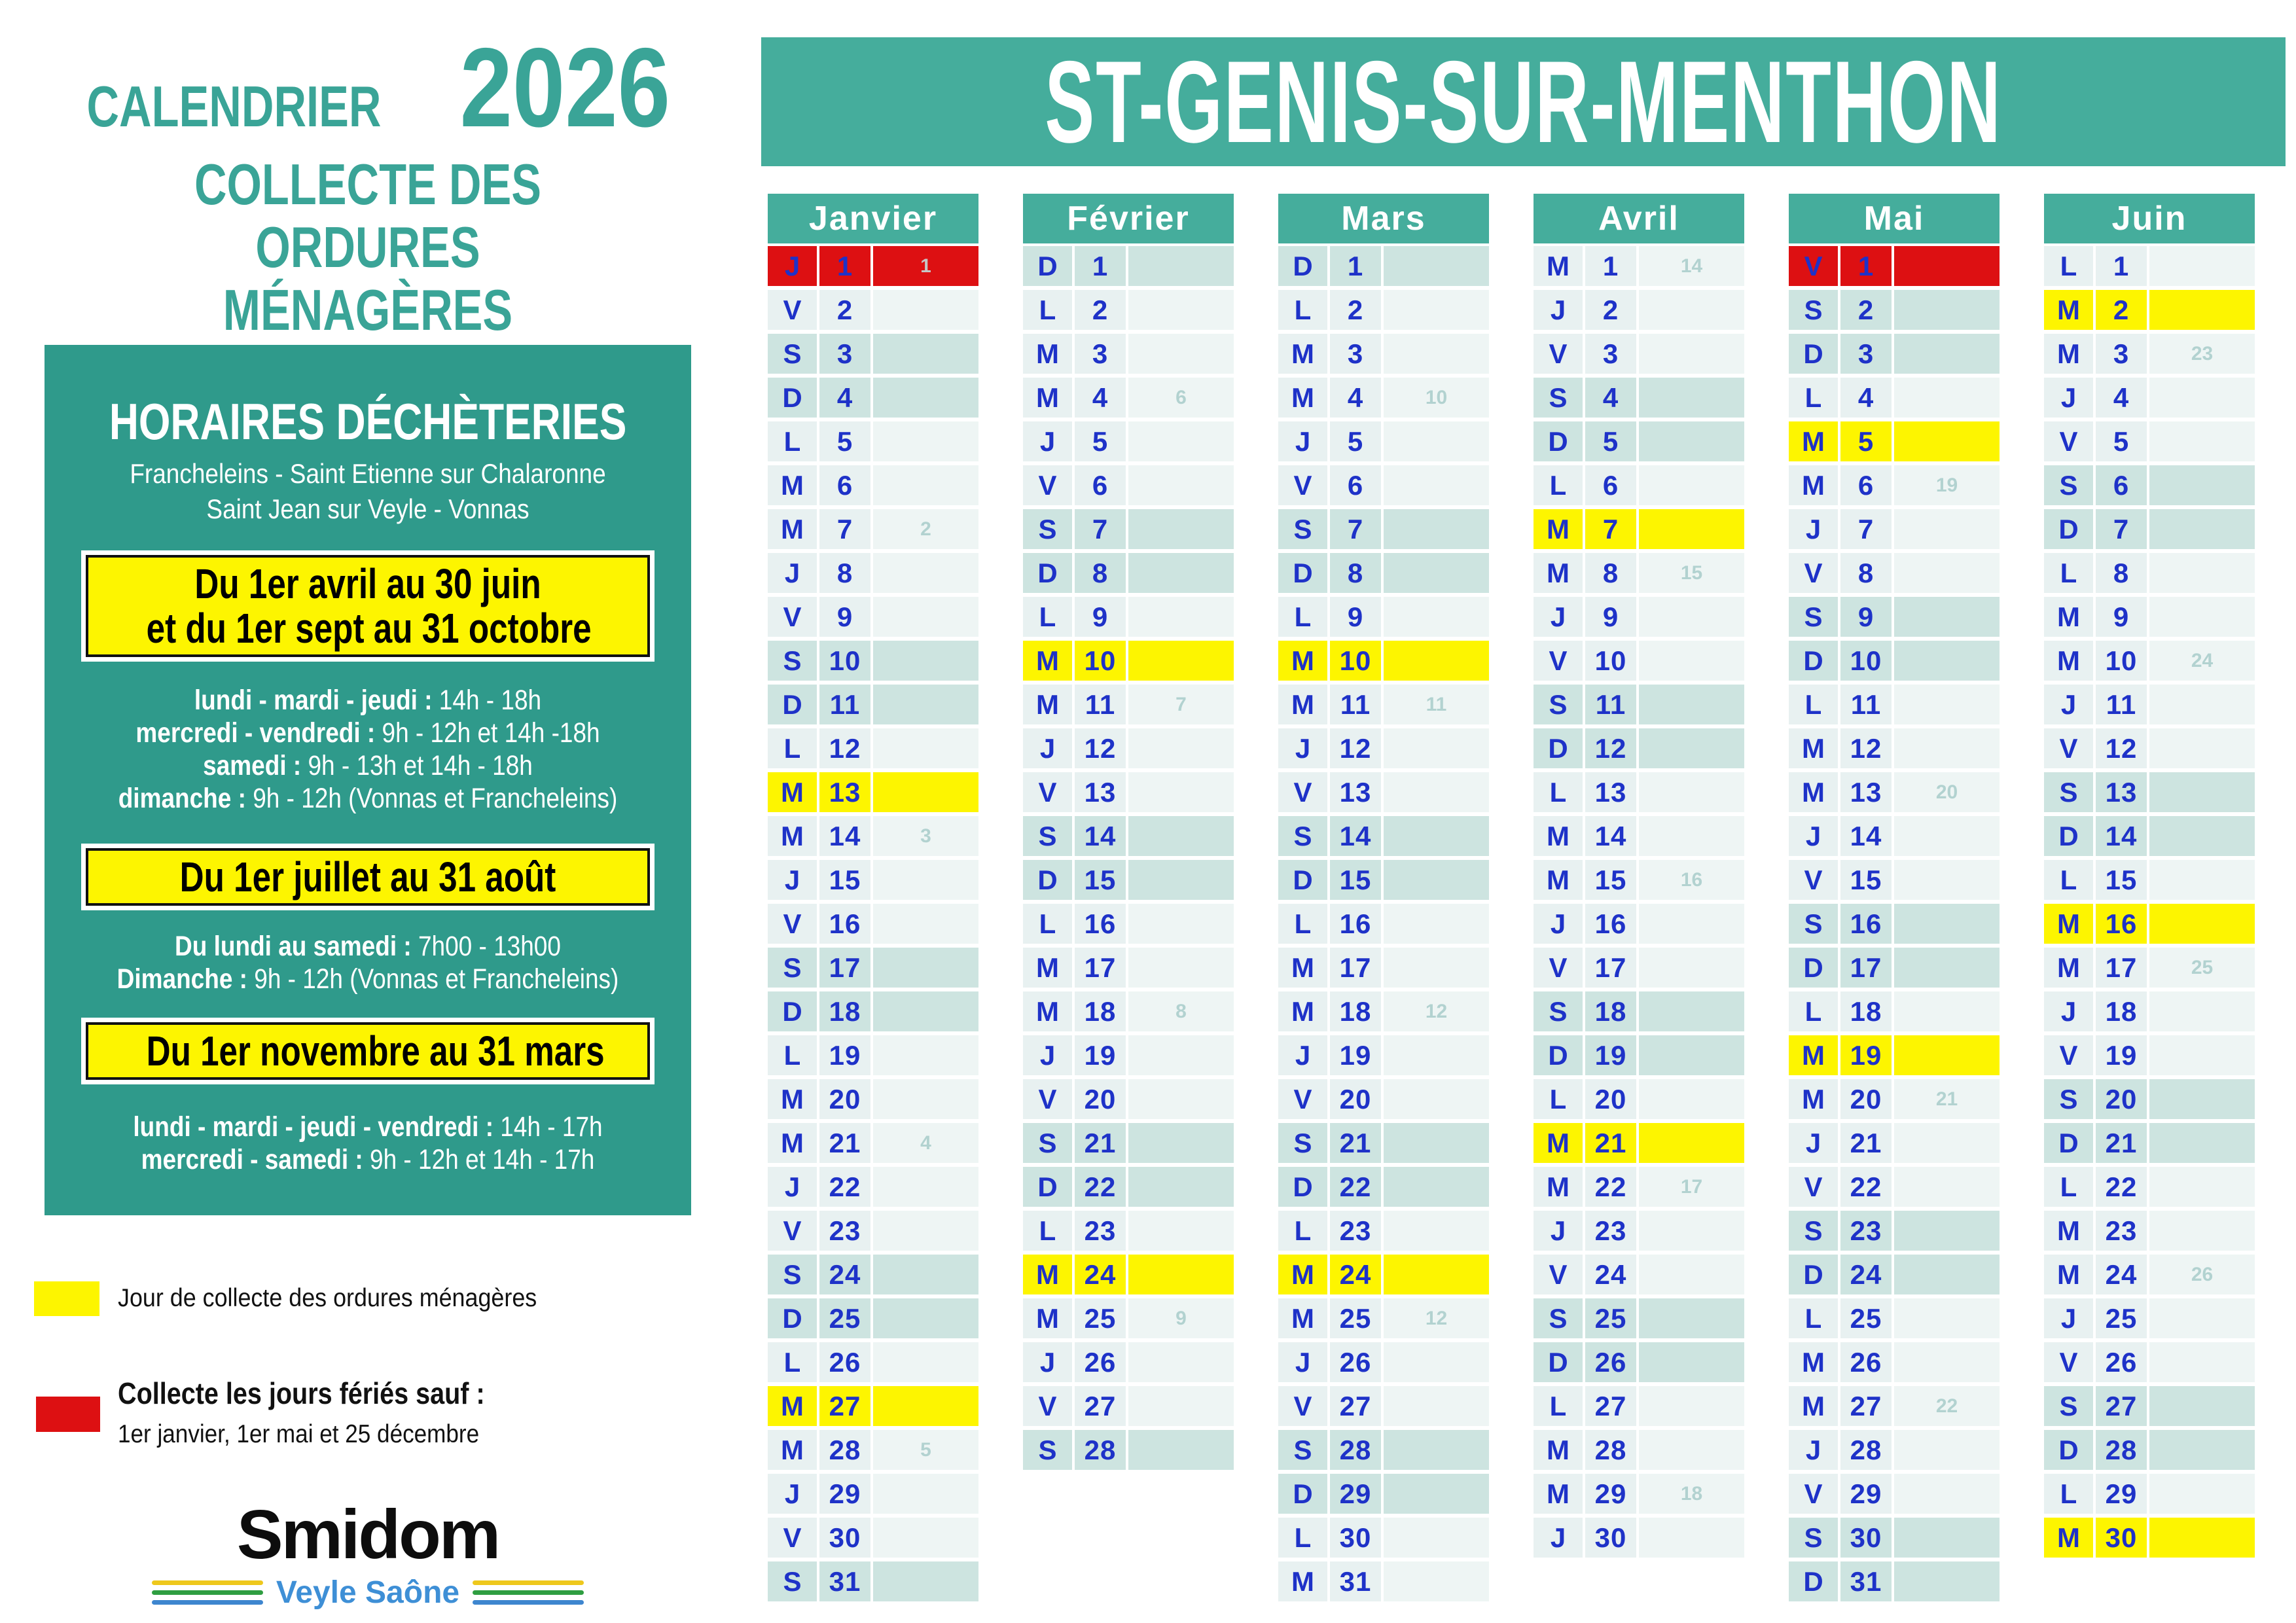  Describe the element at coordinates (873, 968) in the screenshot. I see `calendar-day-row: S 17` at that location.